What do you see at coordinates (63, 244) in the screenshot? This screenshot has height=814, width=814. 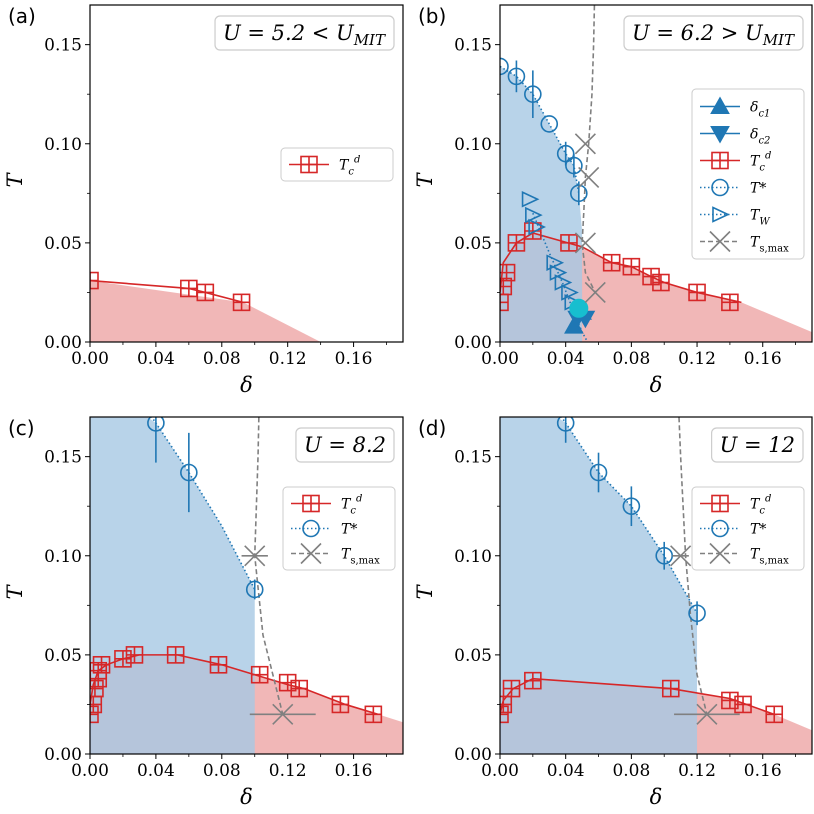 I see `y-tick-label: 0.05` at bounding box center [63, 244].